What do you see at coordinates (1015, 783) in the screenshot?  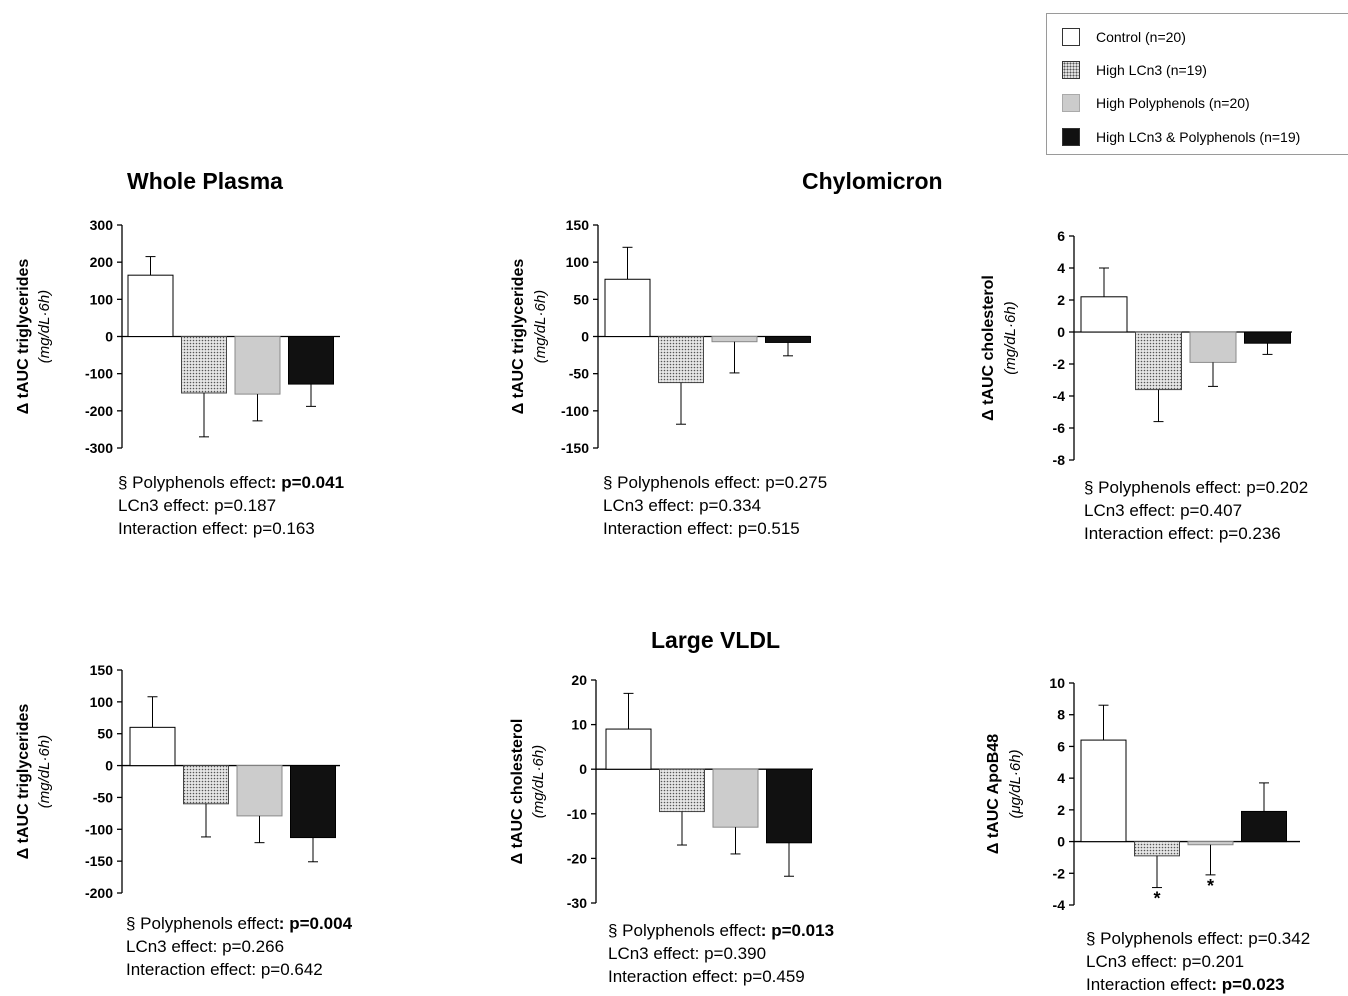 I see `y-axis-unit: (μg/dL·6h)` at bounding box center [1015, 783].